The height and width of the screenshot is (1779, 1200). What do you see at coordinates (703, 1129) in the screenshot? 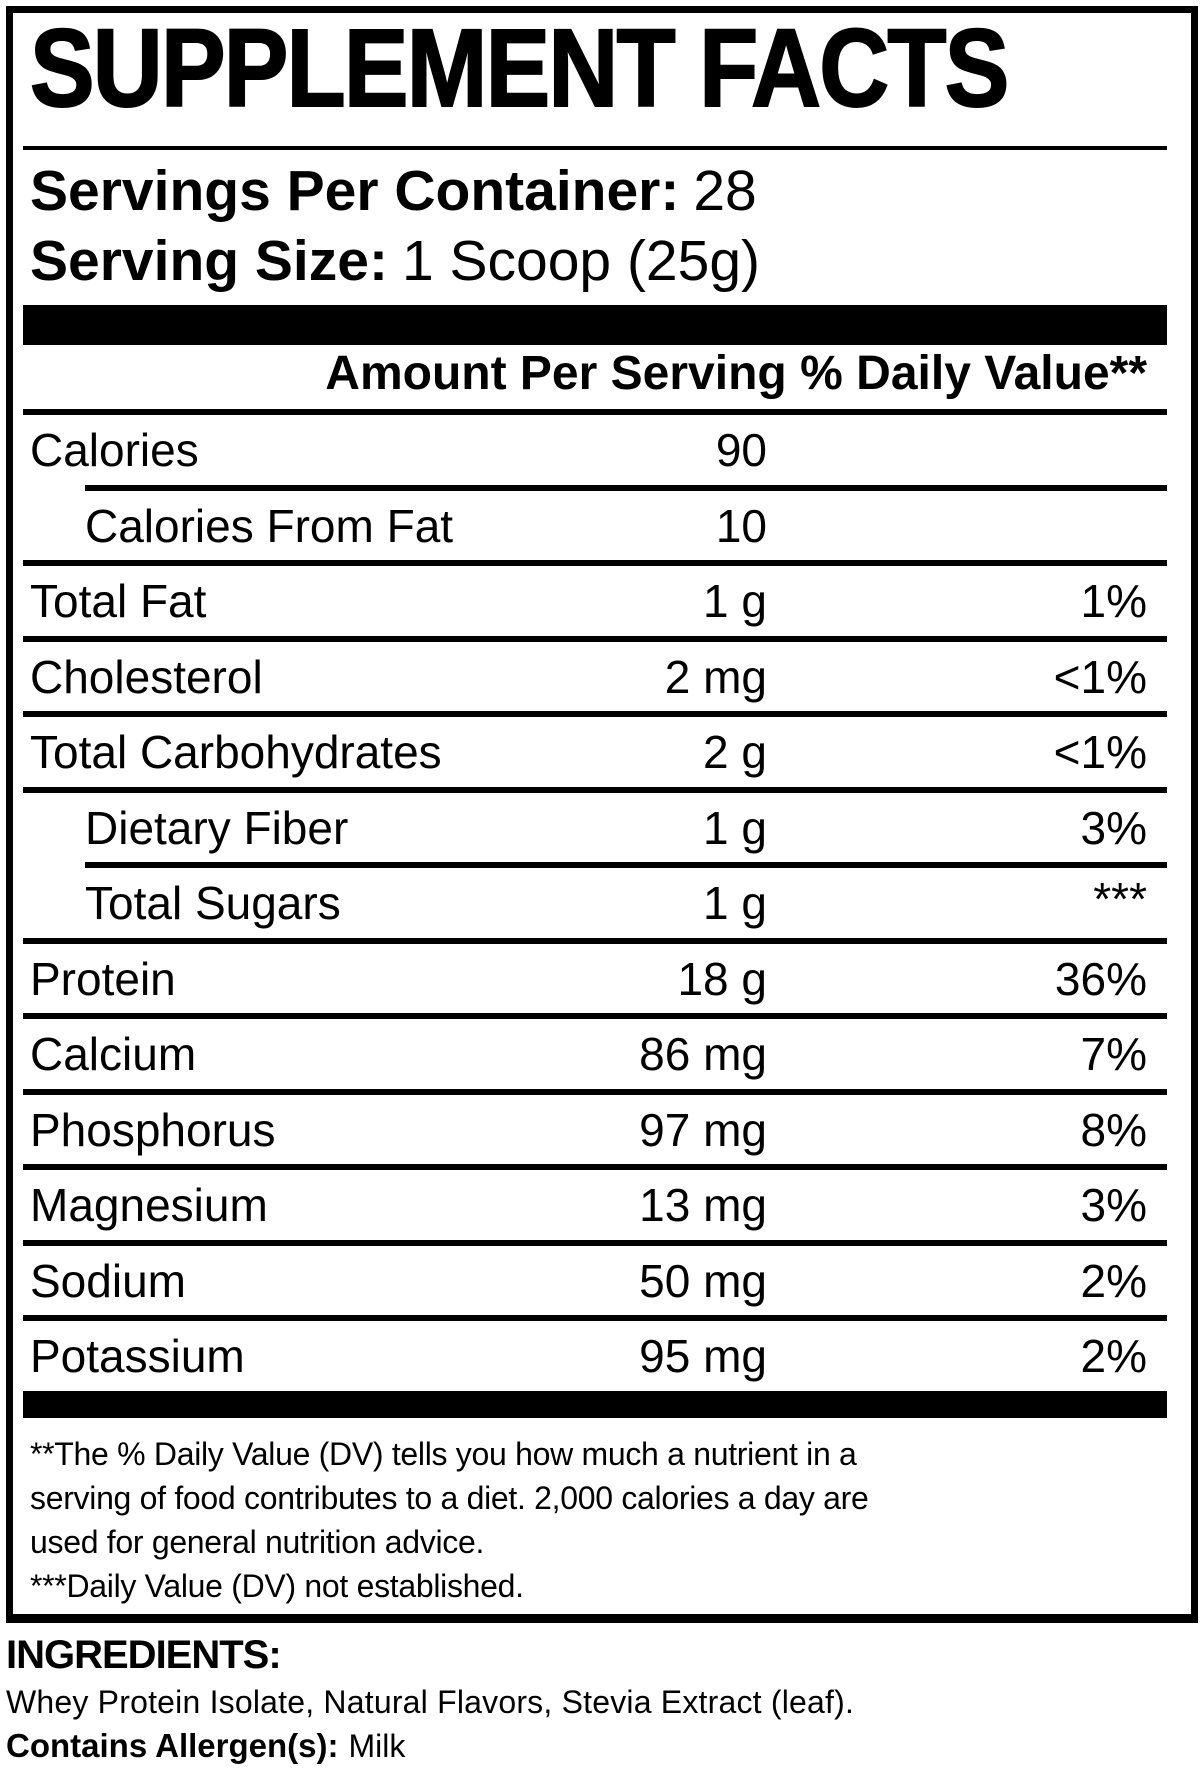
I see `nutrient-amount: 97 mg` at bounding box center [703, 1129].